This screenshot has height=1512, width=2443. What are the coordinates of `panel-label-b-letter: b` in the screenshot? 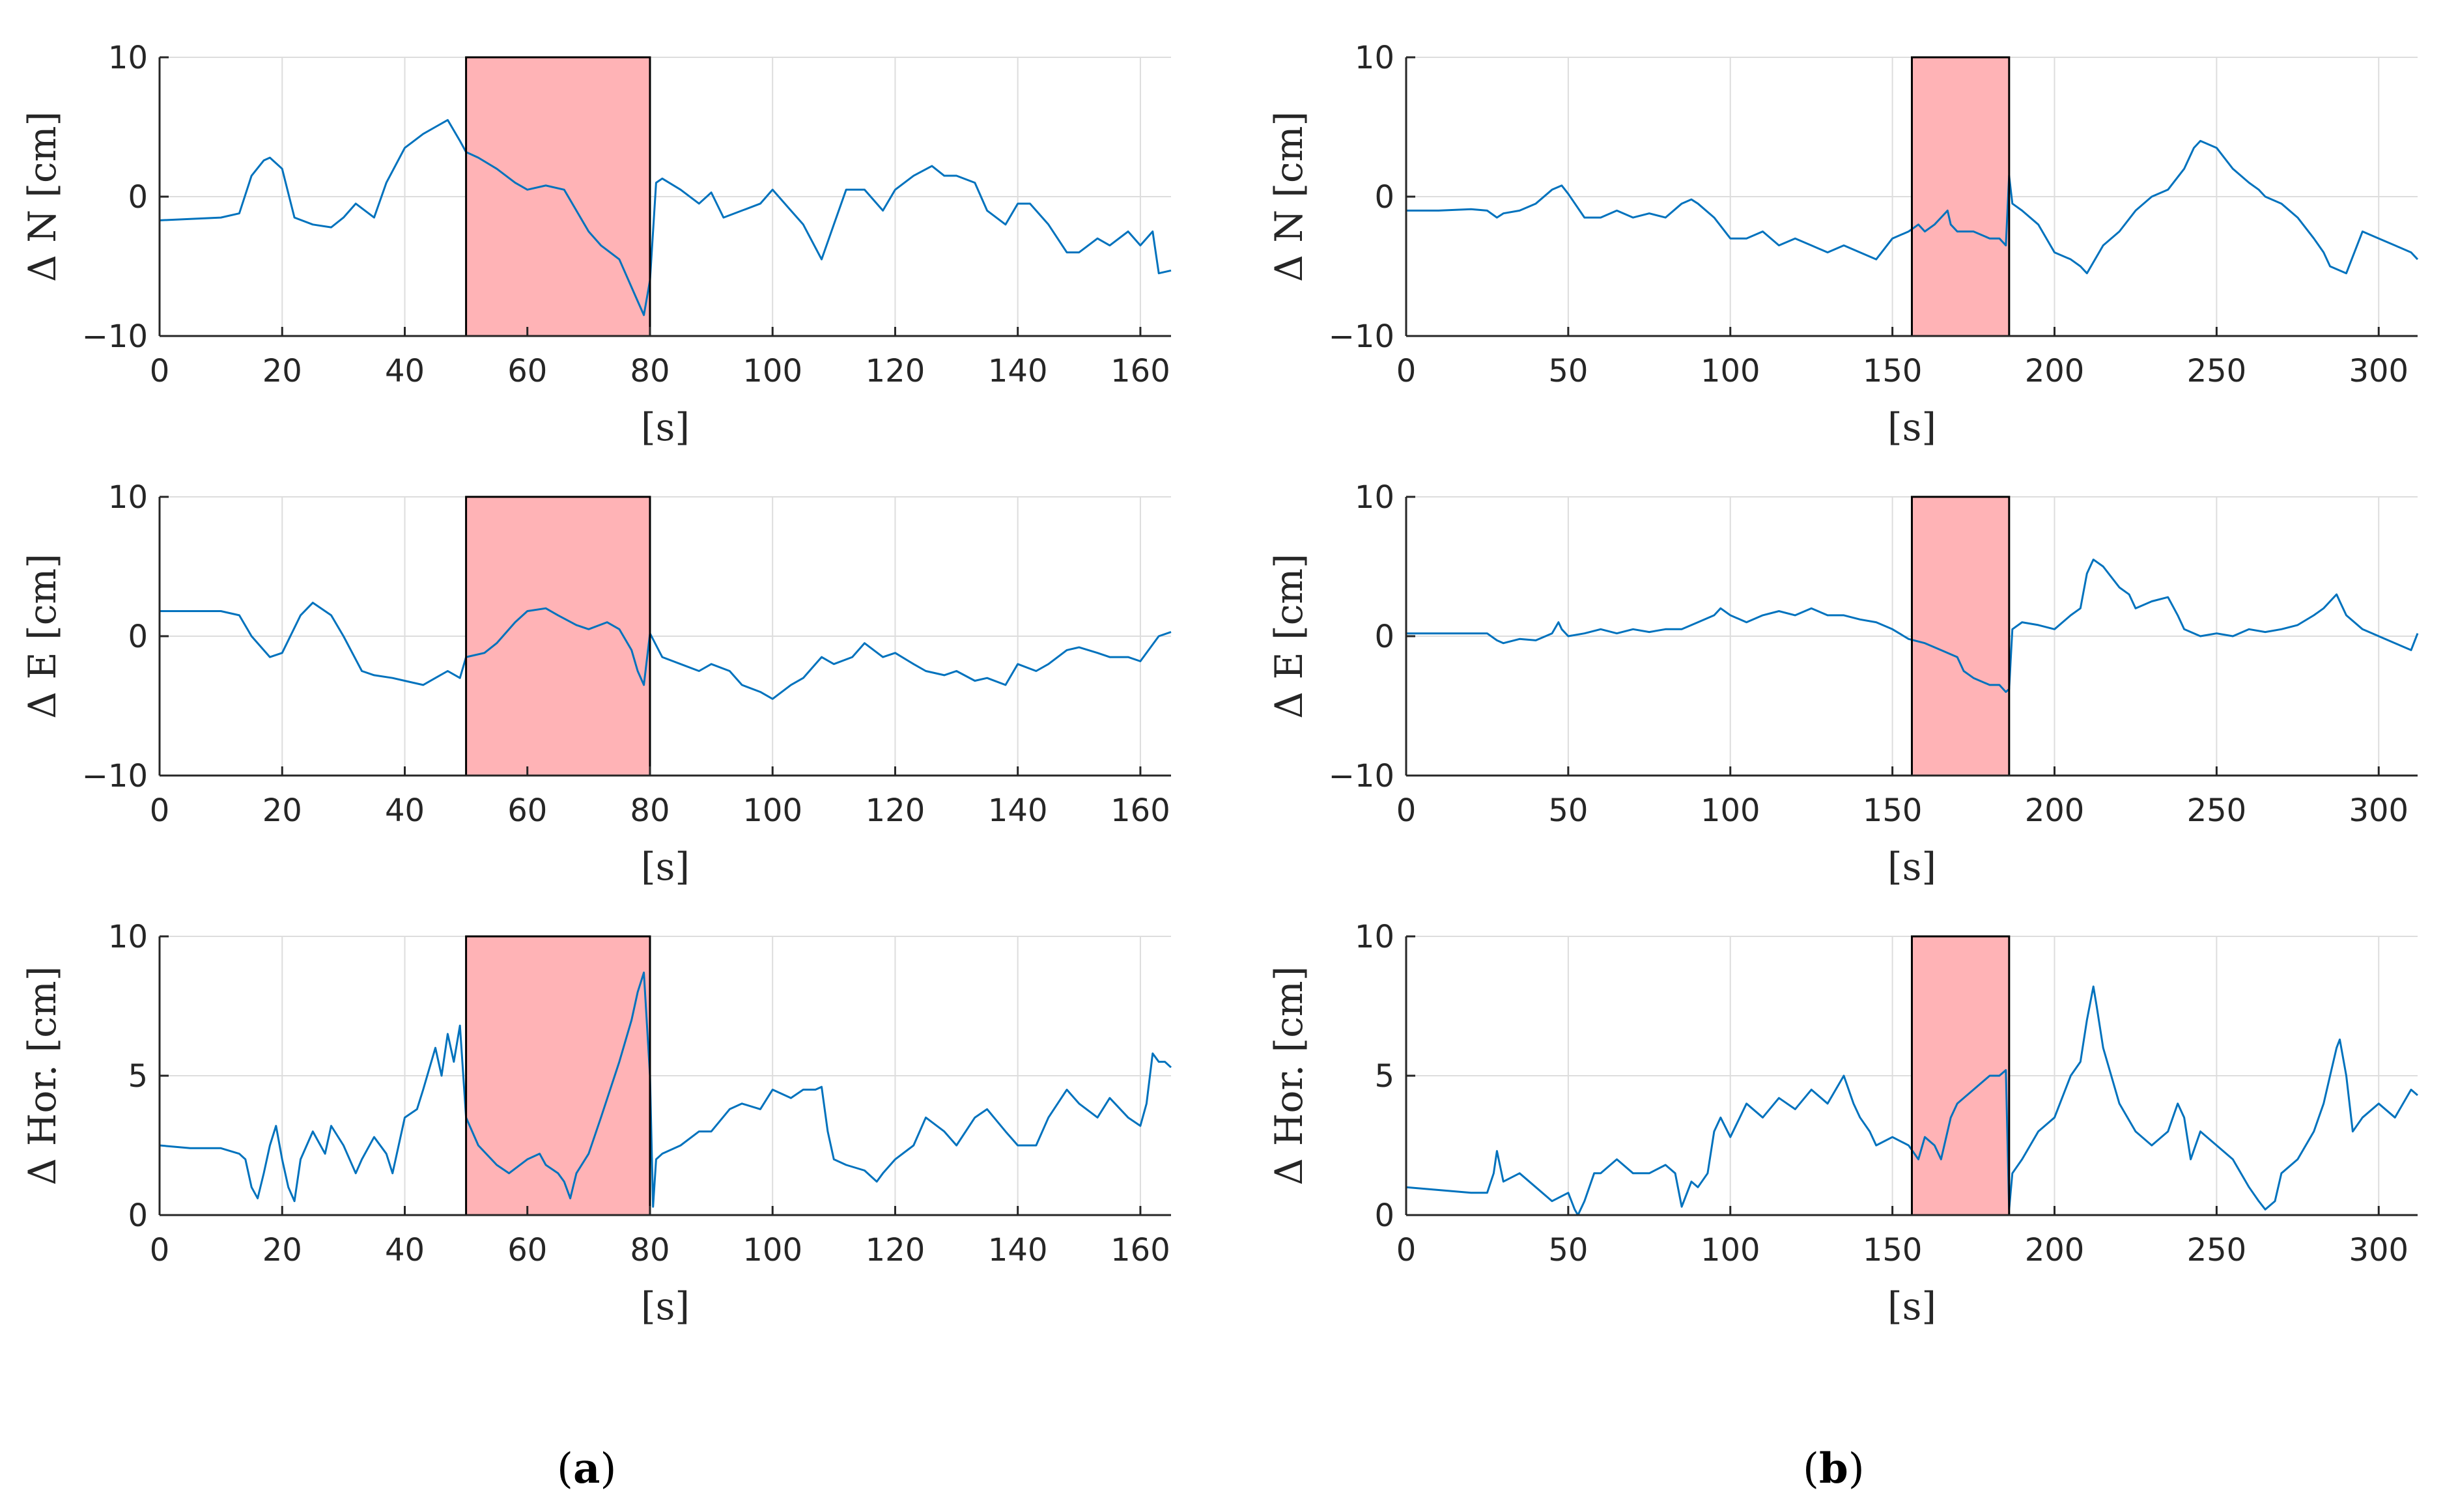 It's located at (1833, 1469).